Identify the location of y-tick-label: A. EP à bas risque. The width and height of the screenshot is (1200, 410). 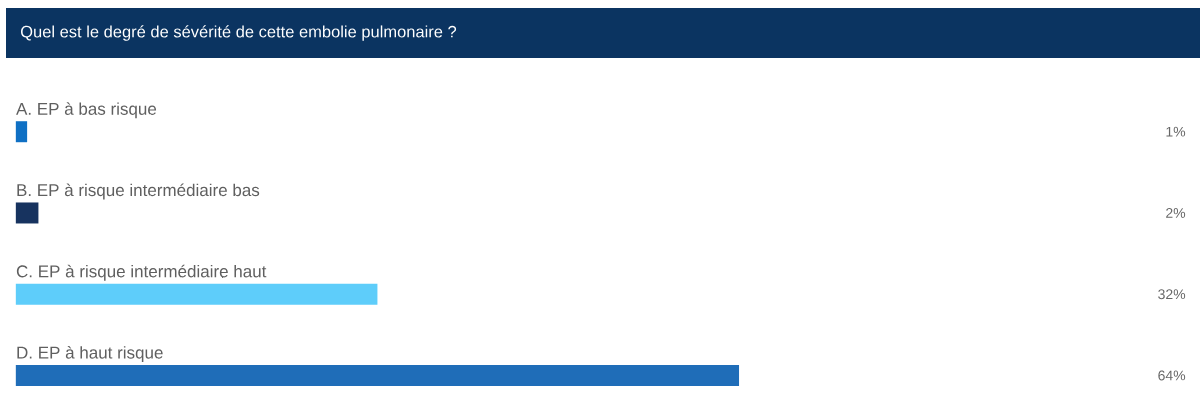
(86, 110).